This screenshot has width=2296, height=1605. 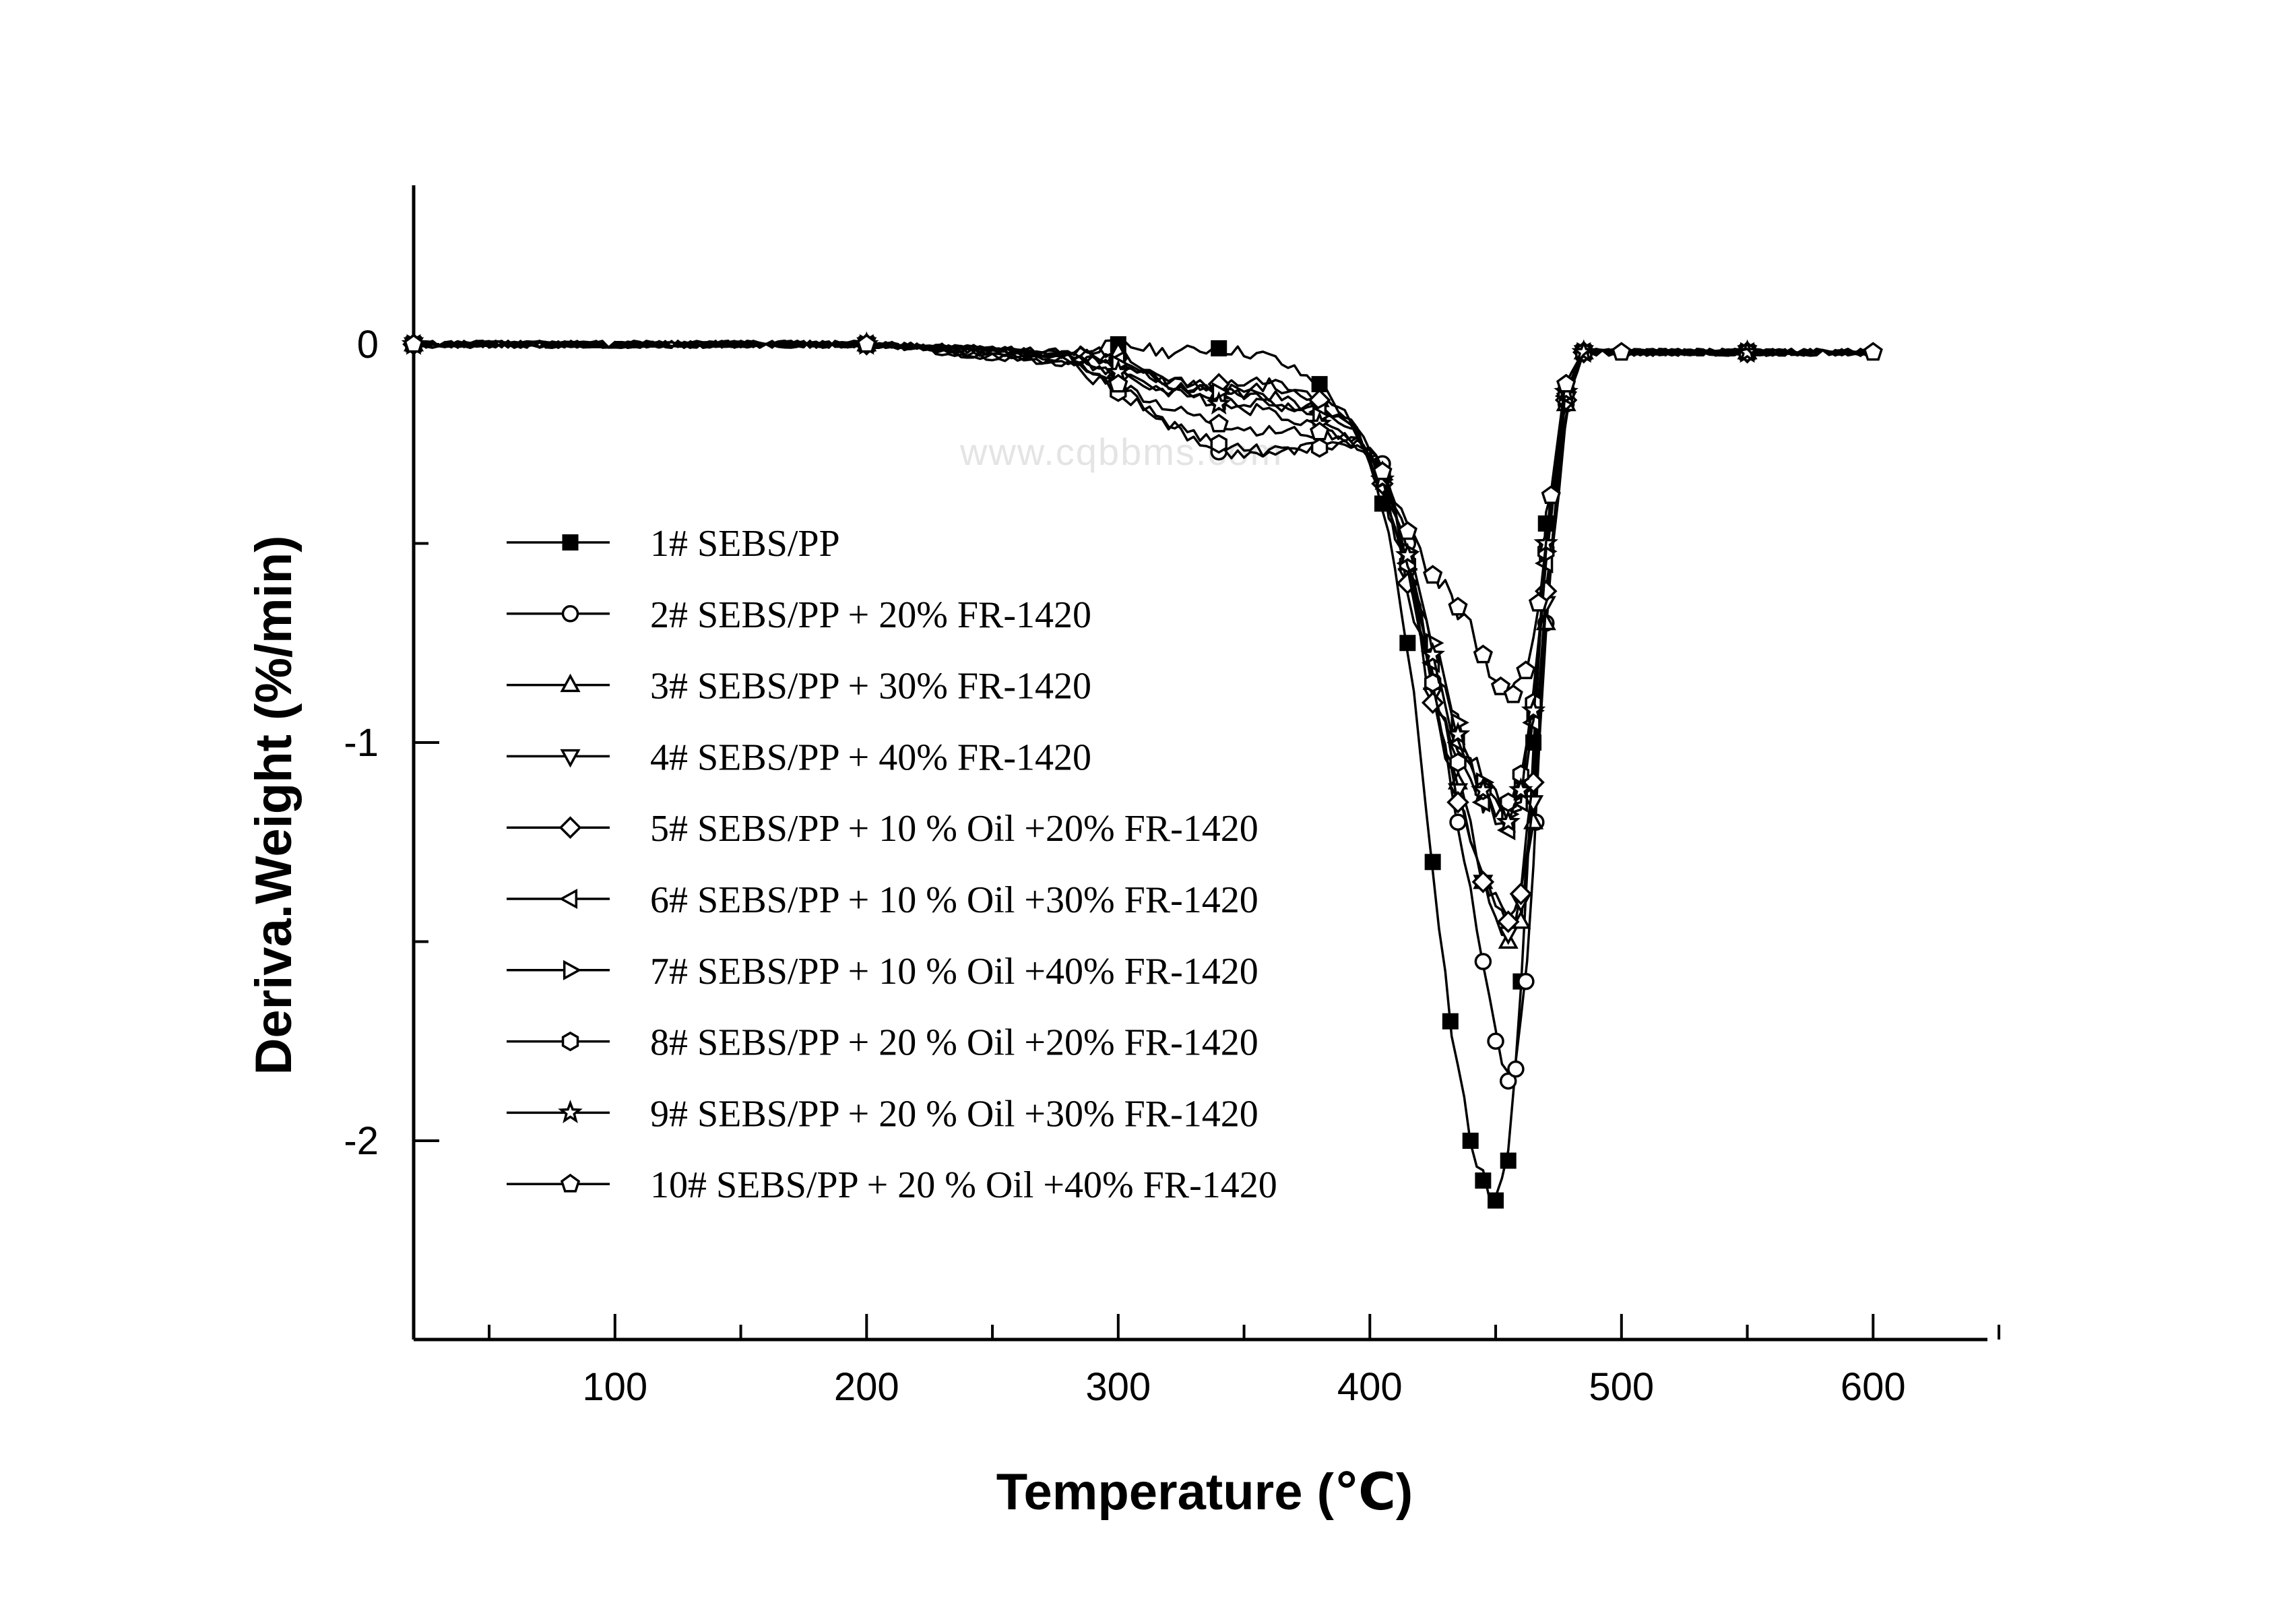 What do you see at coordinates (870, 615) in the screenshot?
I see `legend-label: 2# SEBS/PP + 20% FR-1420` at bounding box center [870, 615].